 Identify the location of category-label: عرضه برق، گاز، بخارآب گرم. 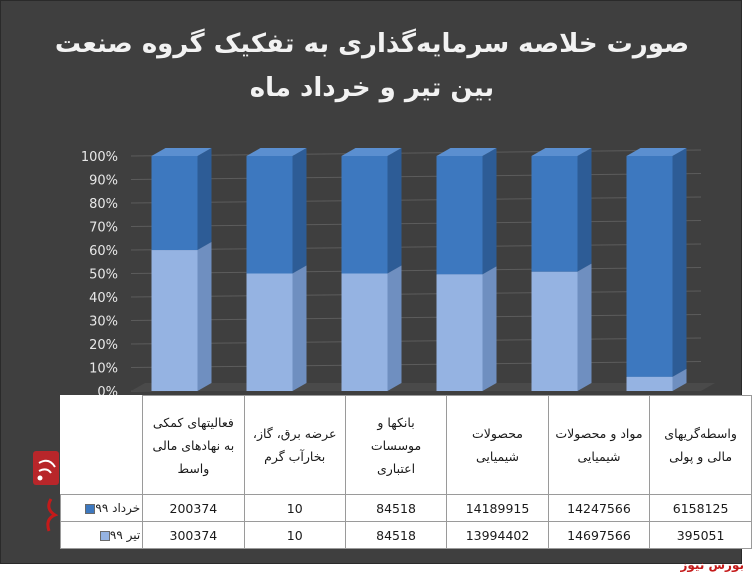
(294, 445).